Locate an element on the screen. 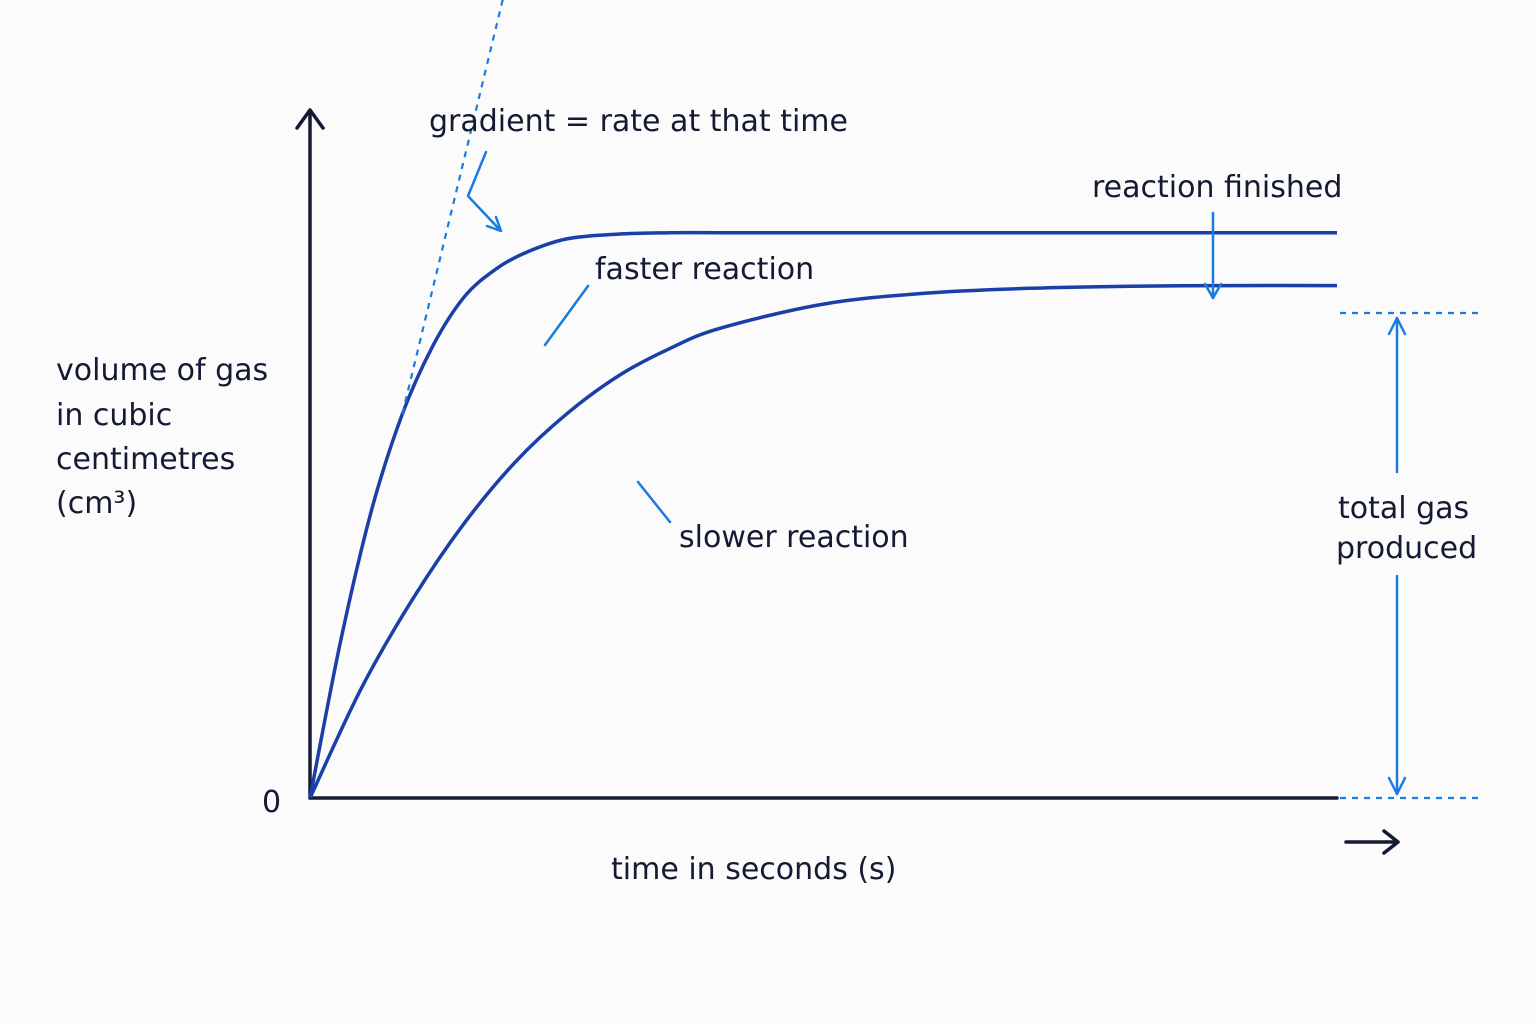 This screenshot has width=1536, height=1024. tangent-line is located at coordinates (452, 207).